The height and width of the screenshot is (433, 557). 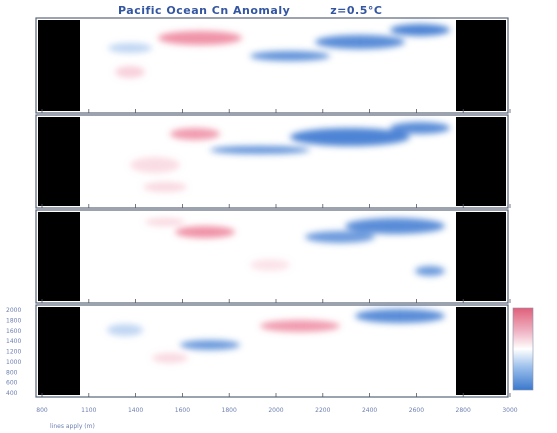 I want to click on panel-2-right-mask, so click(x=481, y=161).